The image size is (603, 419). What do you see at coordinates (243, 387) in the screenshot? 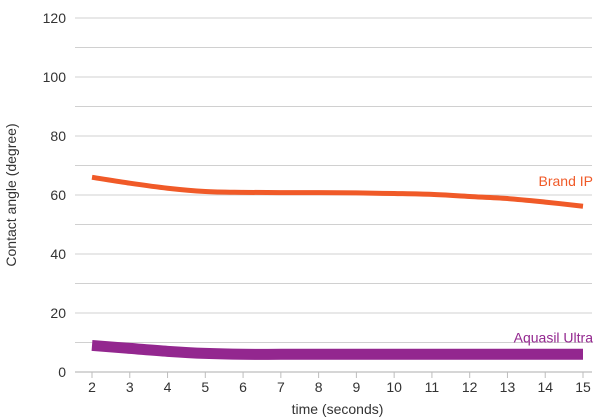
I see `x-tick-label: 6` at bounding box center [243, 387].